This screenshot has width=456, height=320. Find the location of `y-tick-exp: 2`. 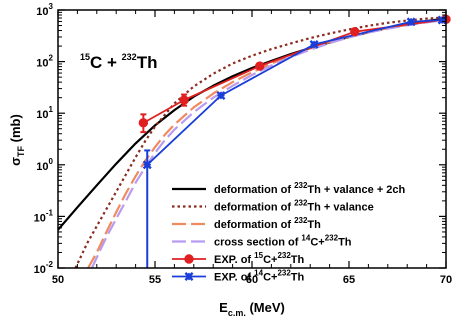

y-tick-exp: 2 is located at coordinates (51, 58).